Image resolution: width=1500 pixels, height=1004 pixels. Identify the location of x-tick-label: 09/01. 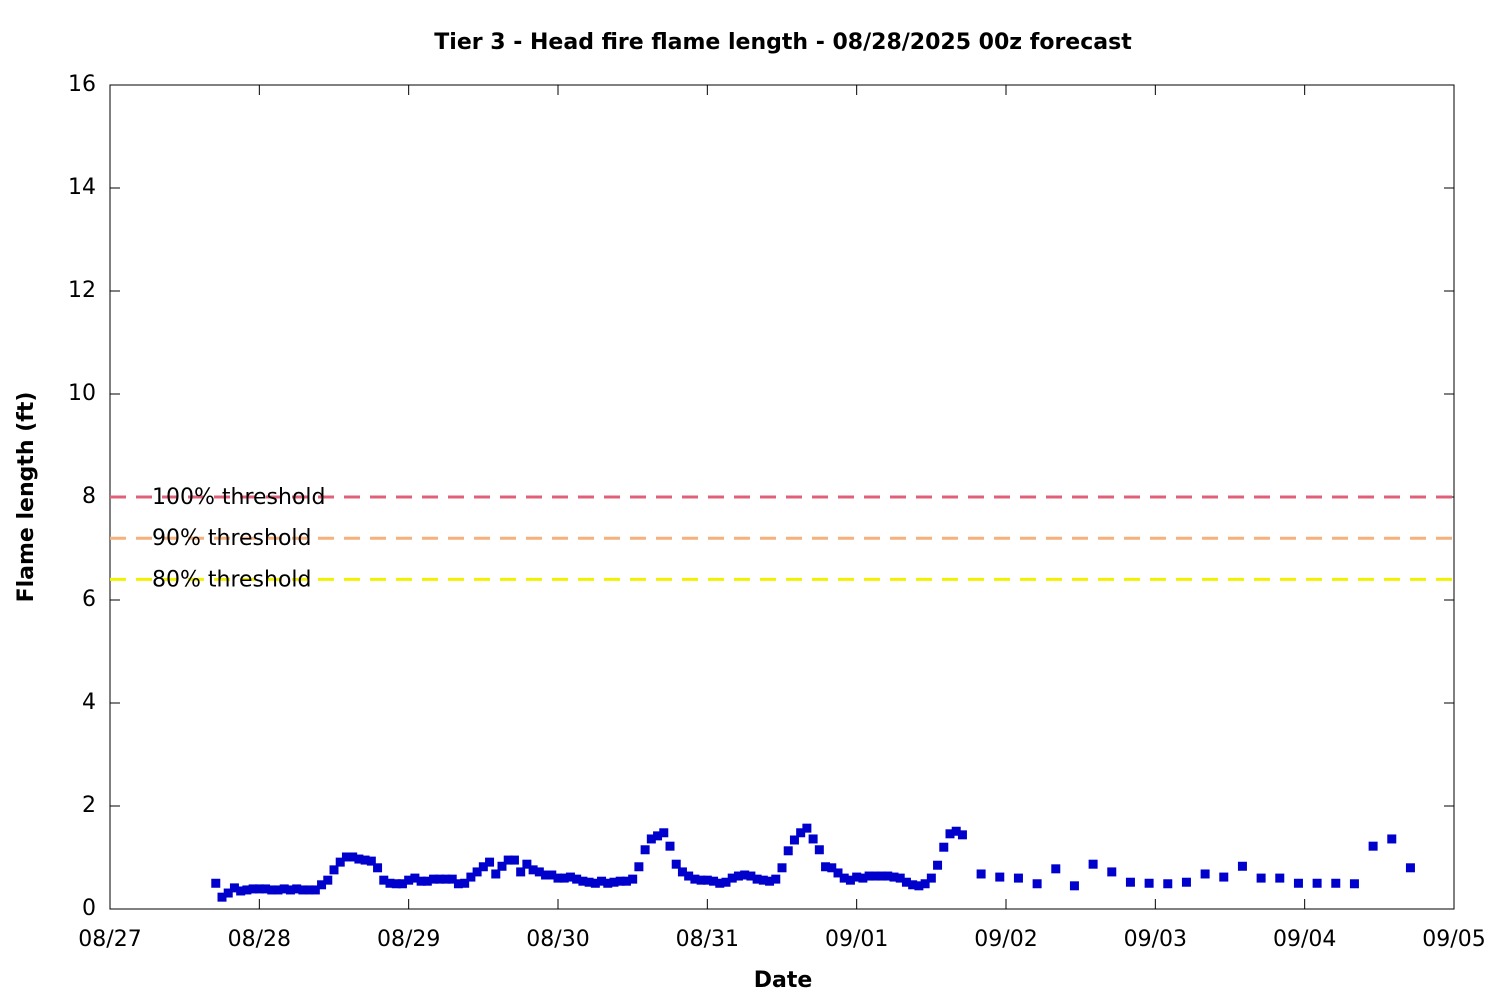
(856, 939).